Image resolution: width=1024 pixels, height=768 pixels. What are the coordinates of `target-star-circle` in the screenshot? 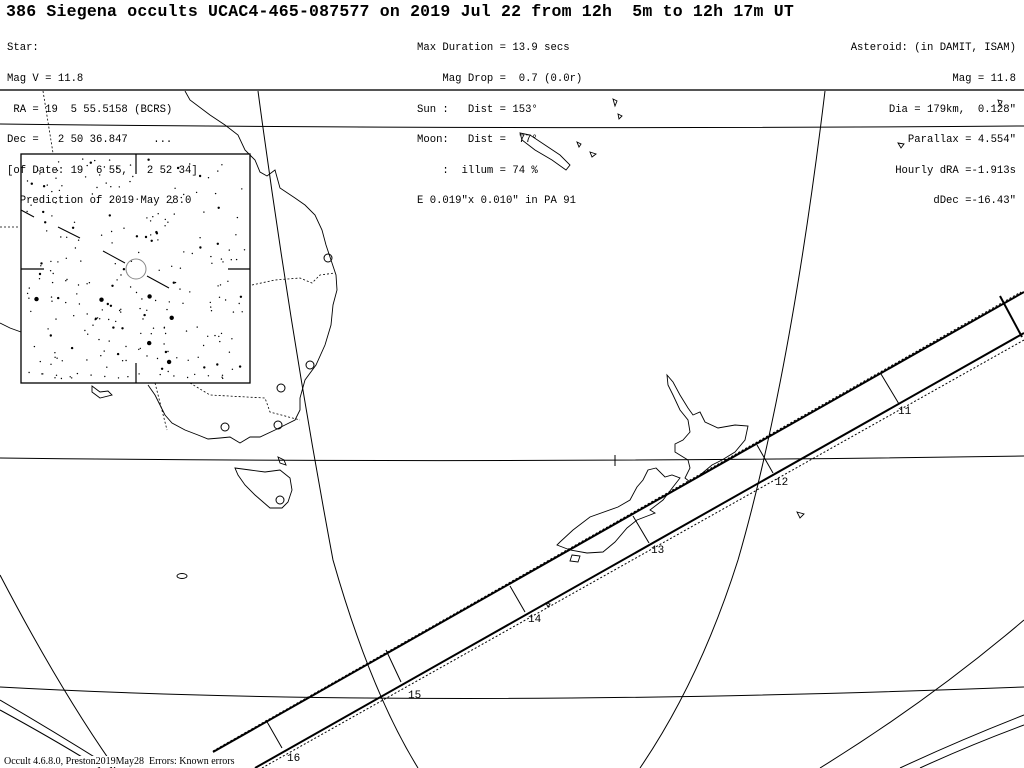 It's located at (136, 269).